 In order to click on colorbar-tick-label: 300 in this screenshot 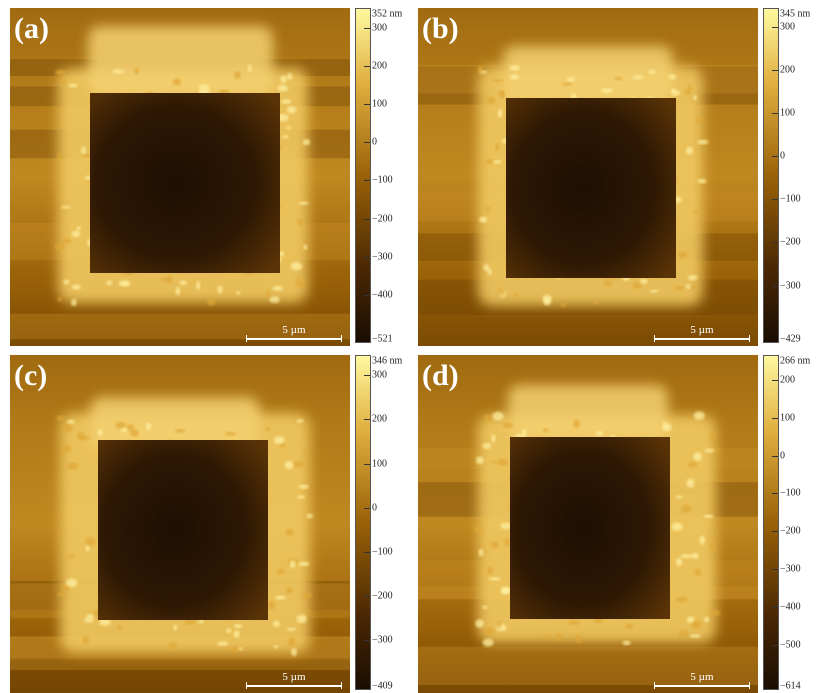, I will do `click(379, 375)`.